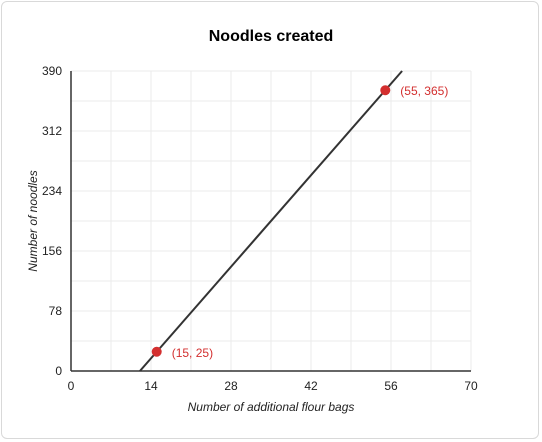 This screenshot has width=542, height=442. I want to click on y-tick-label: 234, so click(52, 191).